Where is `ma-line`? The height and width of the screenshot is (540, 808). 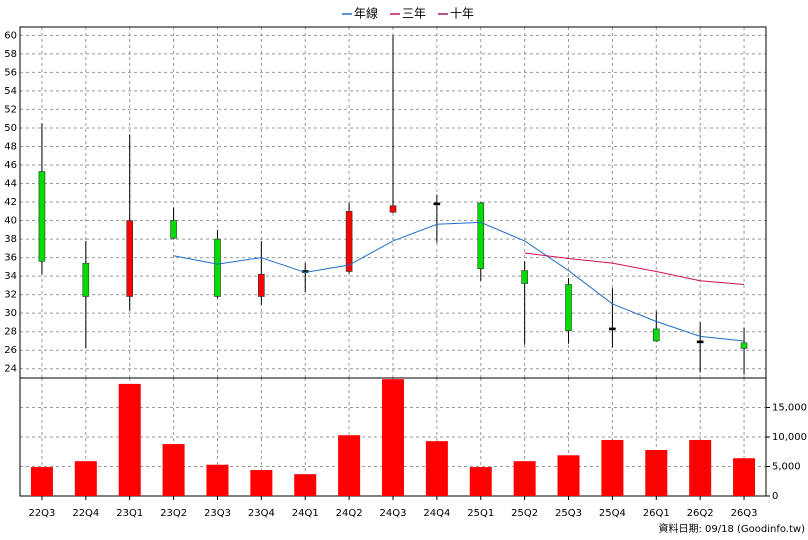
ma-line is located at coordinates (634, 268).